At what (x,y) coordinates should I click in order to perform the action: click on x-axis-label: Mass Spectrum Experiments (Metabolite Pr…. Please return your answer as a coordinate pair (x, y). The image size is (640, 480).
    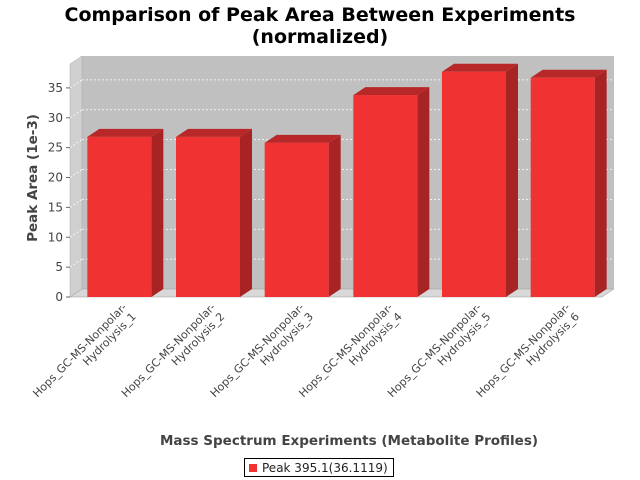
    Looking at the image, I should click on (349, 441).